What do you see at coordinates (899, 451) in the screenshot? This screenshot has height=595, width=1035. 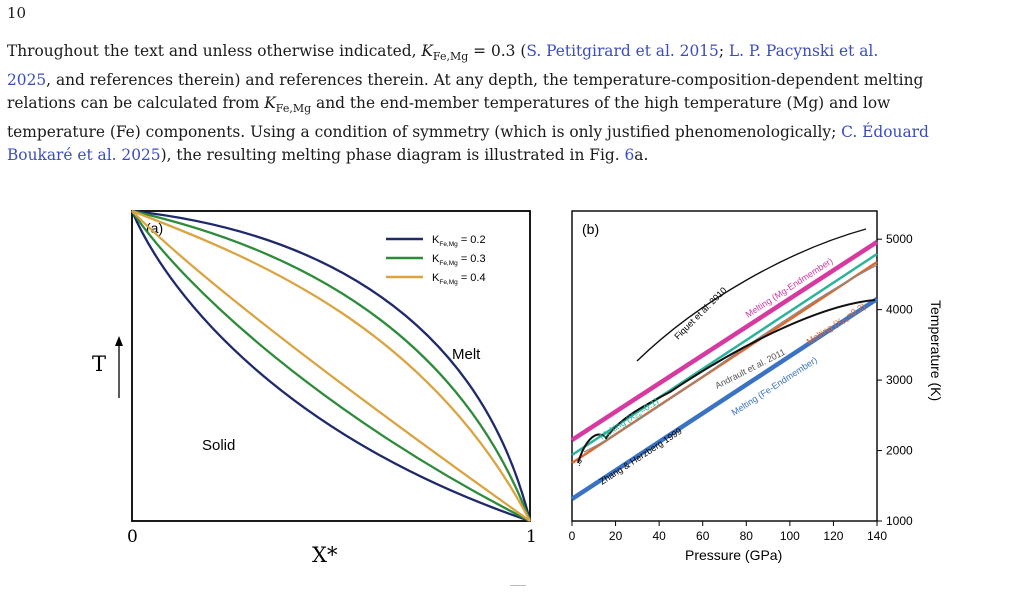 I see `y-tick-label: 2000` at bounding box center [899, 451].